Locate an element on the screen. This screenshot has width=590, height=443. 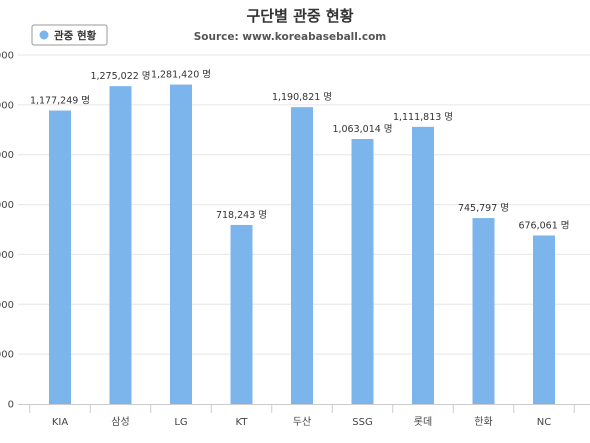
x-tick-label: NC is located at coordinates (544, 422).